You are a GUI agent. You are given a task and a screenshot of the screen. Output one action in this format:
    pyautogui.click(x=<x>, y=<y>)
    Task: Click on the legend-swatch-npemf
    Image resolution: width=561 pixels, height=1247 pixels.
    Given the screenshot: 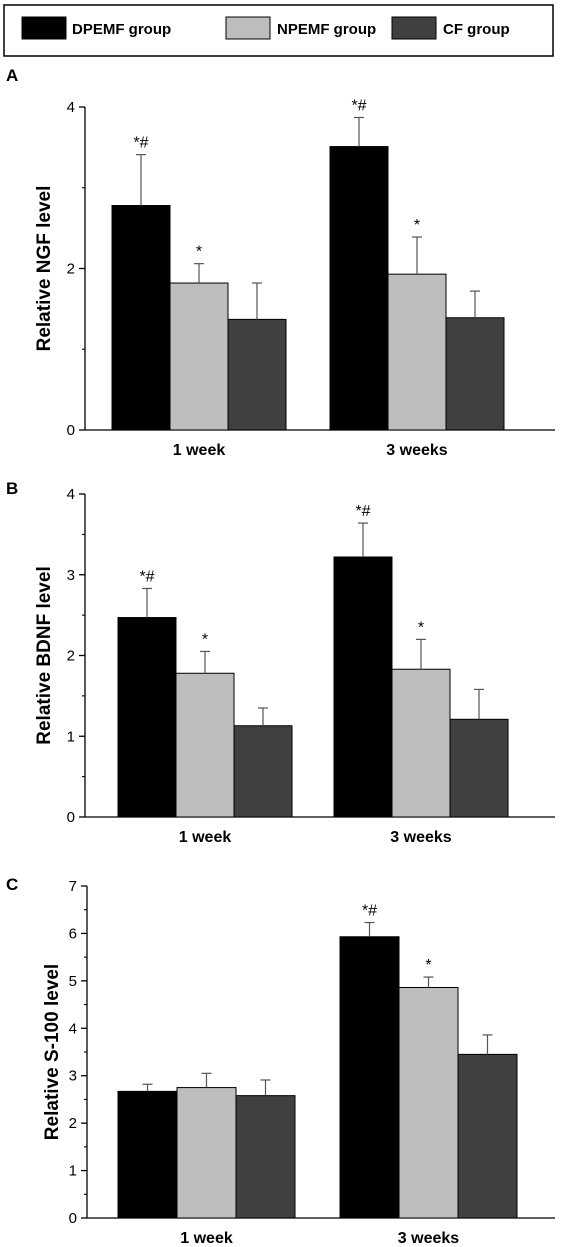 What is the action you would take?
    pyautogui.click(x=248, y=28)
    